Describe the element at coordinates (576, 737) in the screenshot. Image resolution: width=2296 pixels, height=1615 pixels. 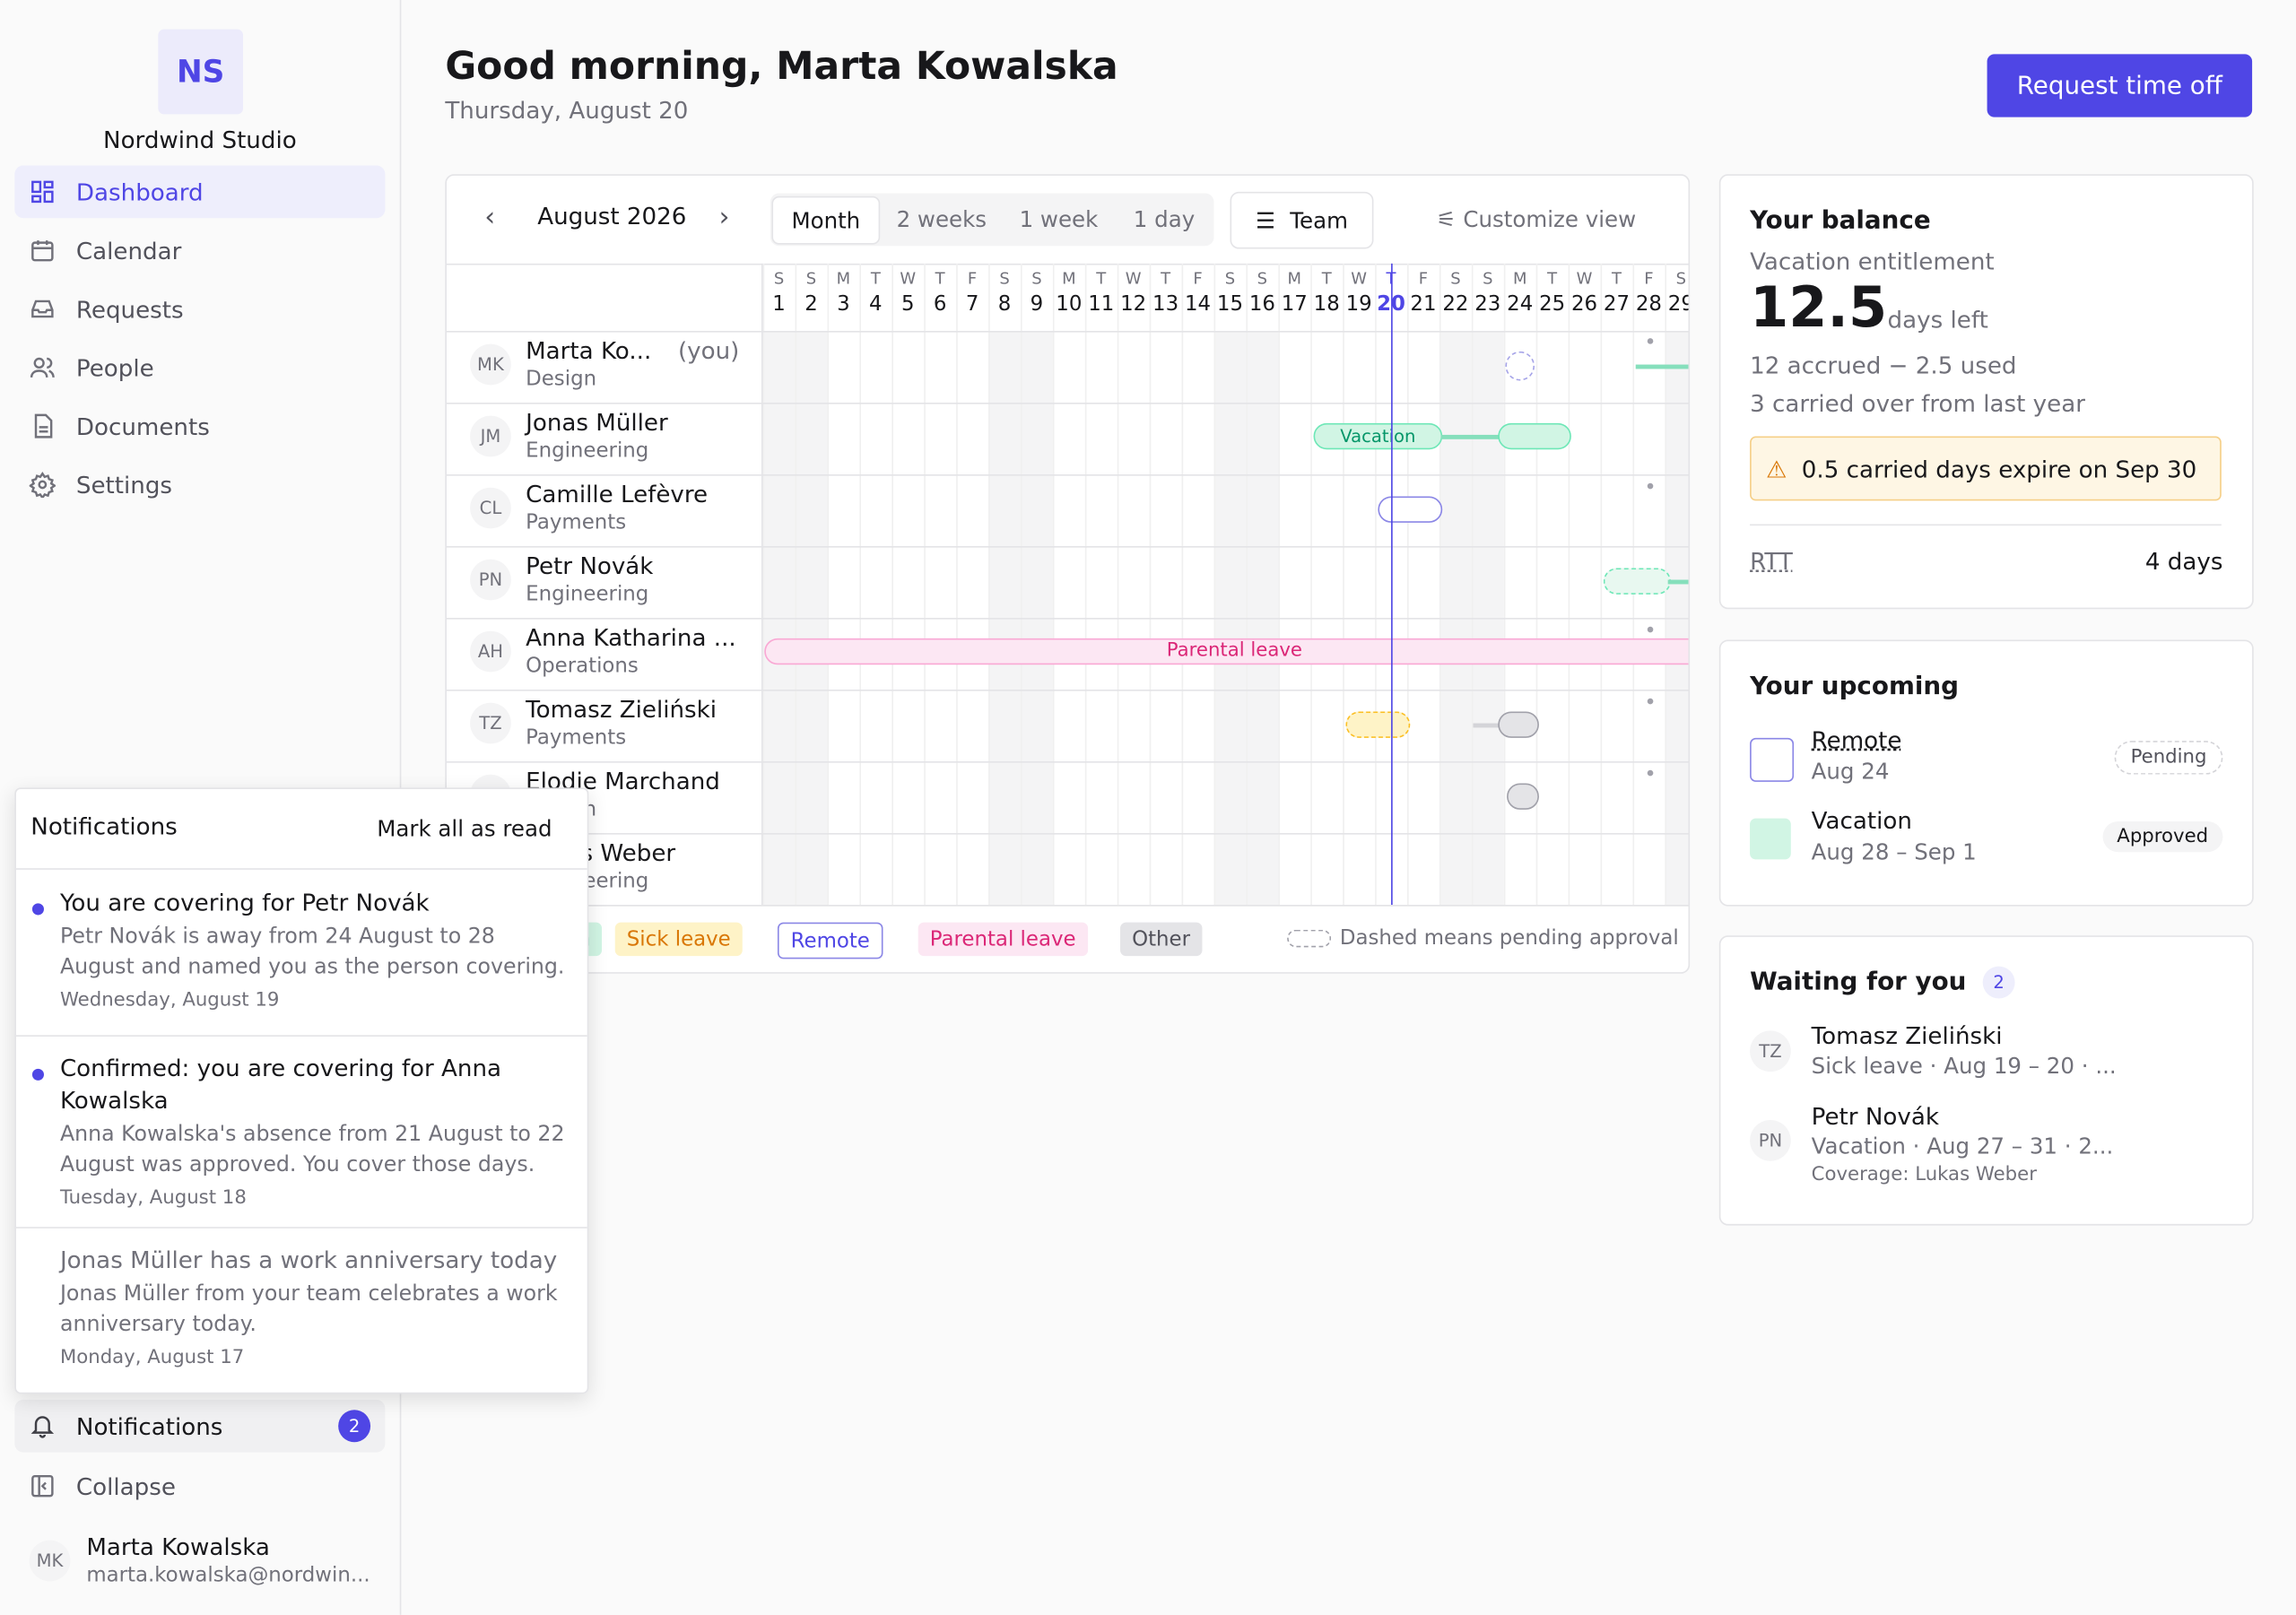
I see `member-dept: Payments` at that location.